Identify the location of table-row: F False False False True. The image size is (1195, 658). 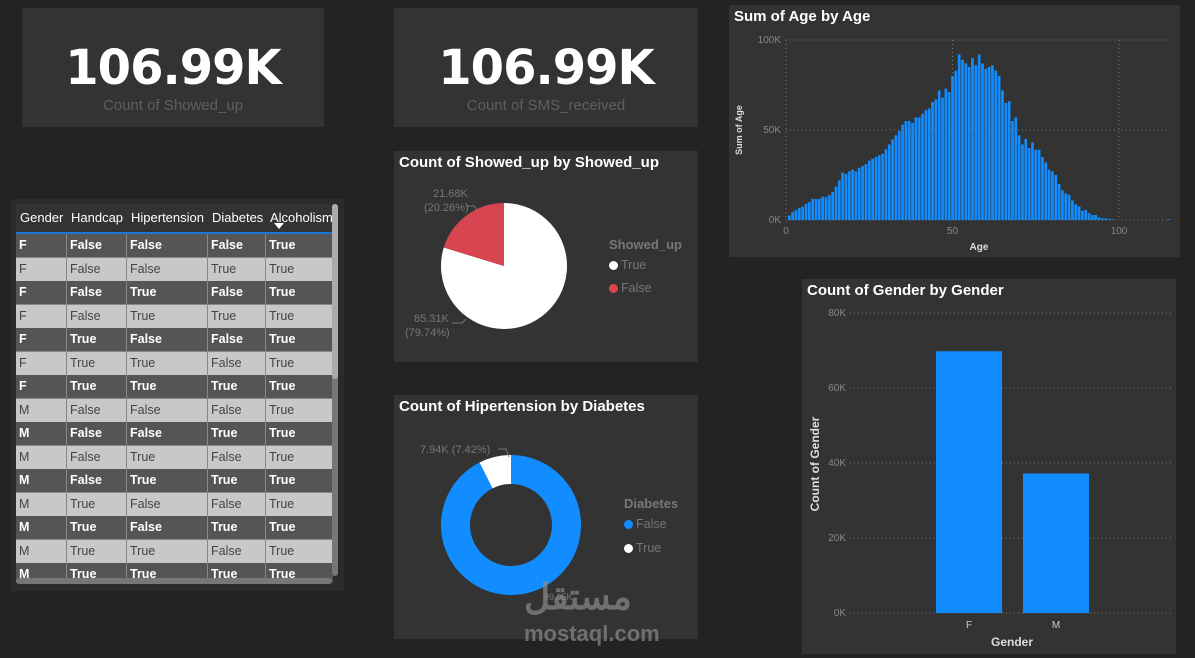
(174, 246).